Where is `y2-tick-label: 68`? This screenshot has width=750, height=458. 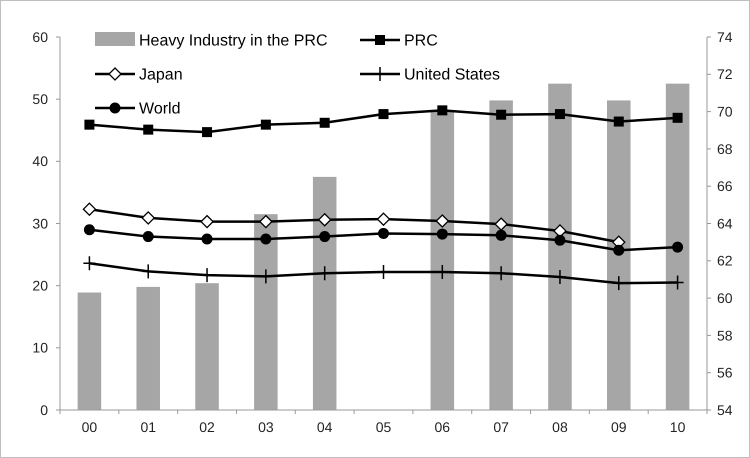
y2-tick-label: 68 is located at coordinates (725, 148).